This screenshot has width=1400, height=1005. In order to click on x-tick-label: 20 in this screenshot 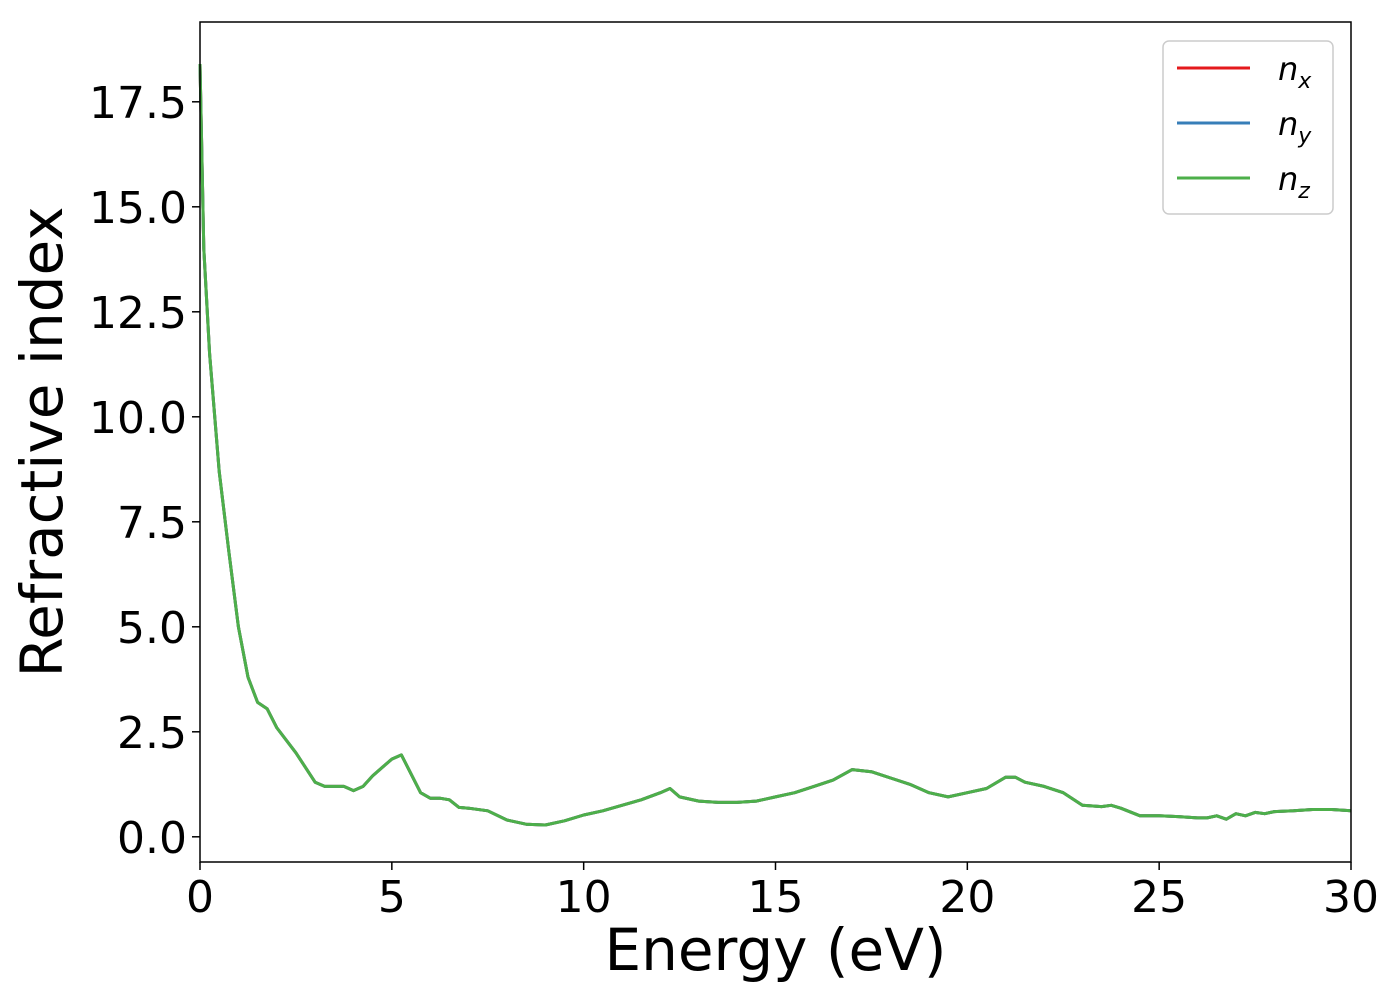, I will do `click(967, 897)`.